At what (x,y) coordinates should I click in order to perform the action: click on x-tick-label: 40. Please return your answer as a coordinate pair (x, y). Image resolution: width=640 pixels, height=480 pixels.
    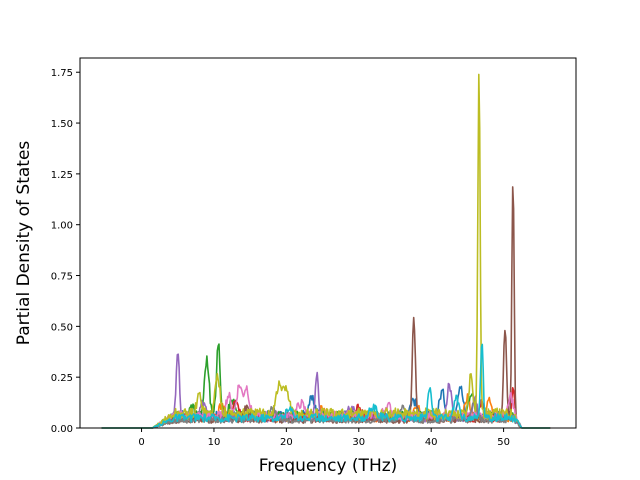
    Looking at the image, I should click on (431, 442).